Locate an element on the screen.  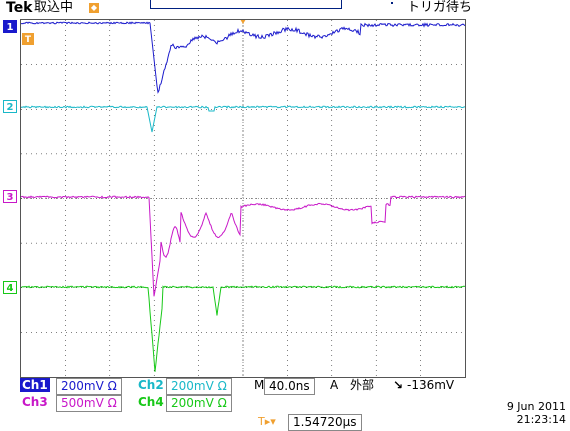
trigger-source: 外部 is located at coordinates (362, 385).